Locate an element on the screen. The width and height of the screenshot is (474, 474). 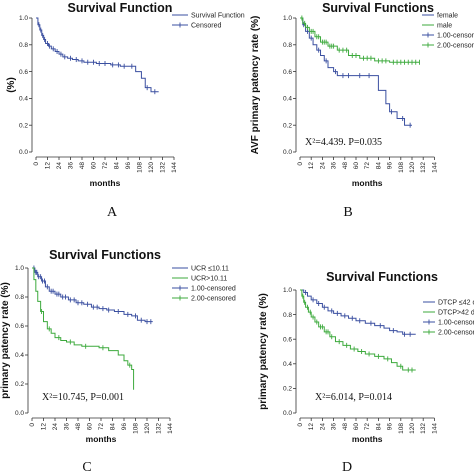
legend-label: 2.00-censor is located at coordinates (456, 332).